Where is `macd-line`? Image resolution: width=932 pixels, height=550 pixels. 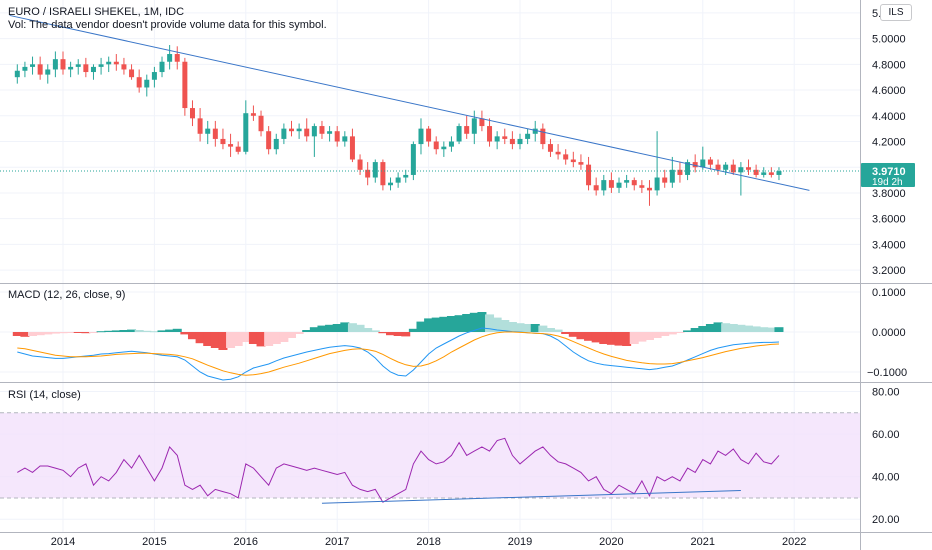
macd-line is located at coordinates (398, 354).